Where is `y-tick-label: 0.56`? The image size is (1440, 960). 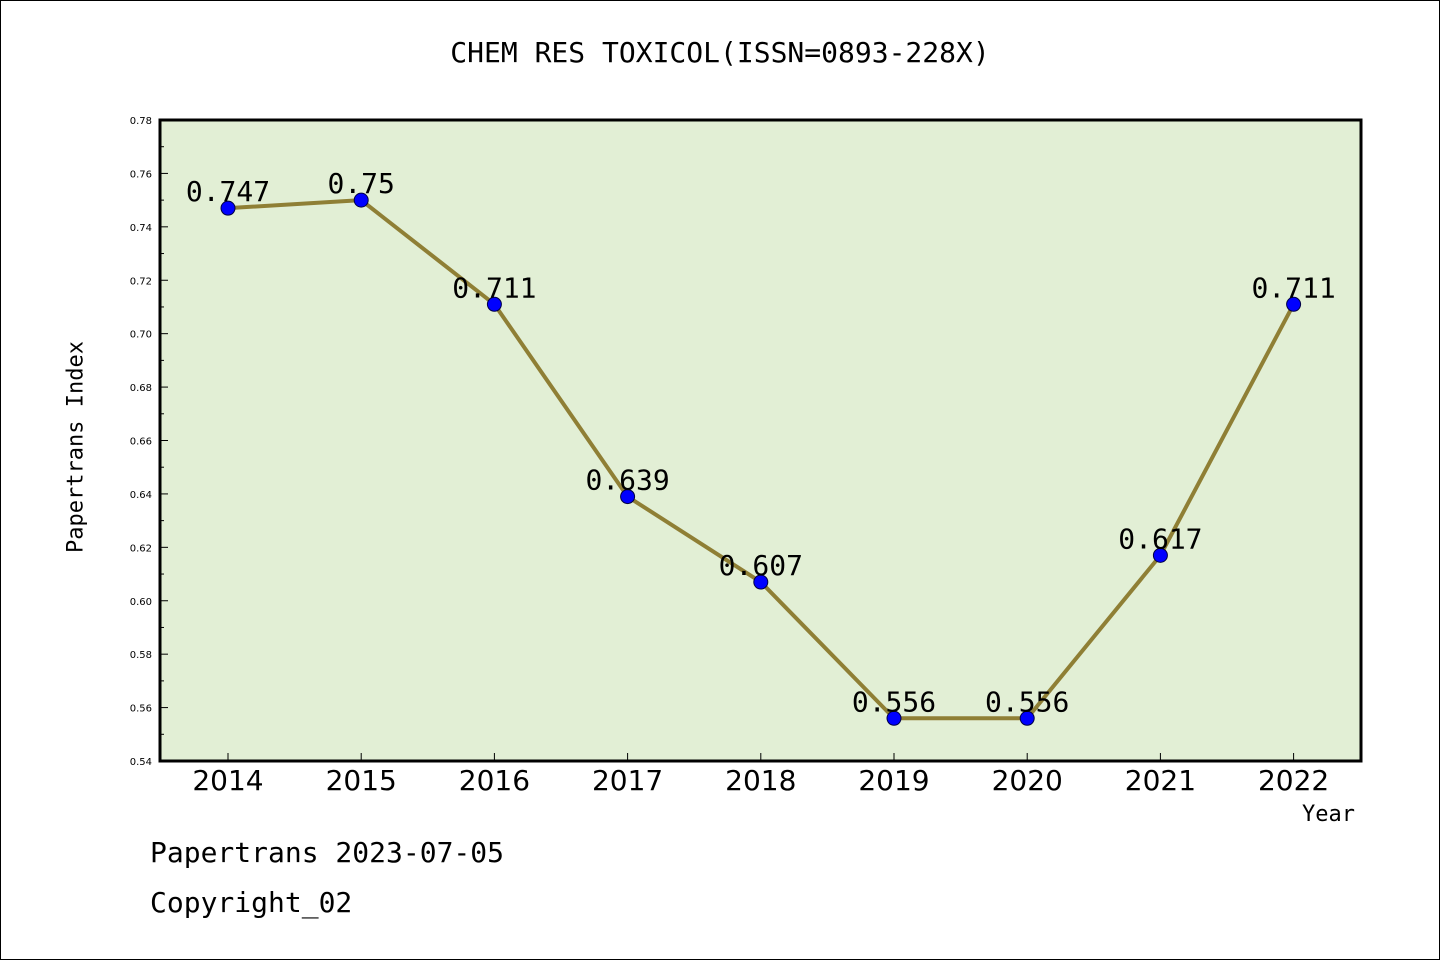 y-tick-label: 0.56 is located at coordinates (141, 709).